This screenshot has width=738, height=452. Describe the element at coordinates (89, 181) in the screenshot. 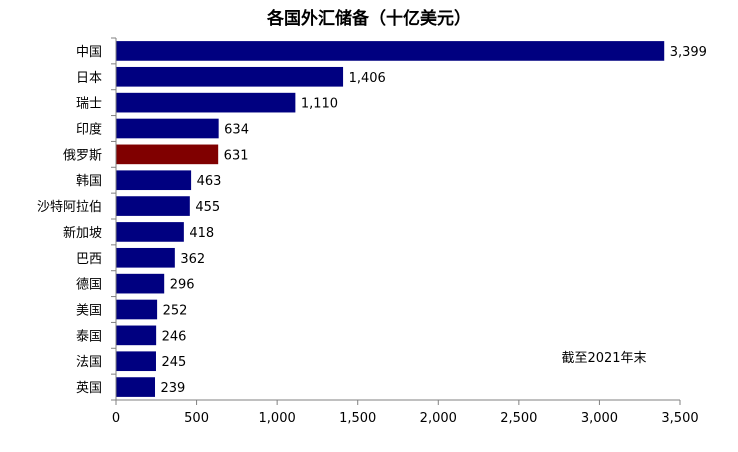

I see `category-label: 韩国` at that location.